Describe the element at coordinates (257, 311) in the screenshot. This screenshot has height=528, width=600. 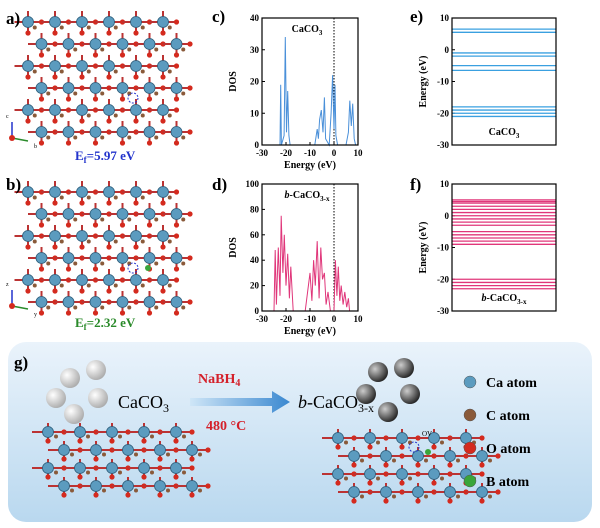
I see `y-tick-label: 0` at that location.